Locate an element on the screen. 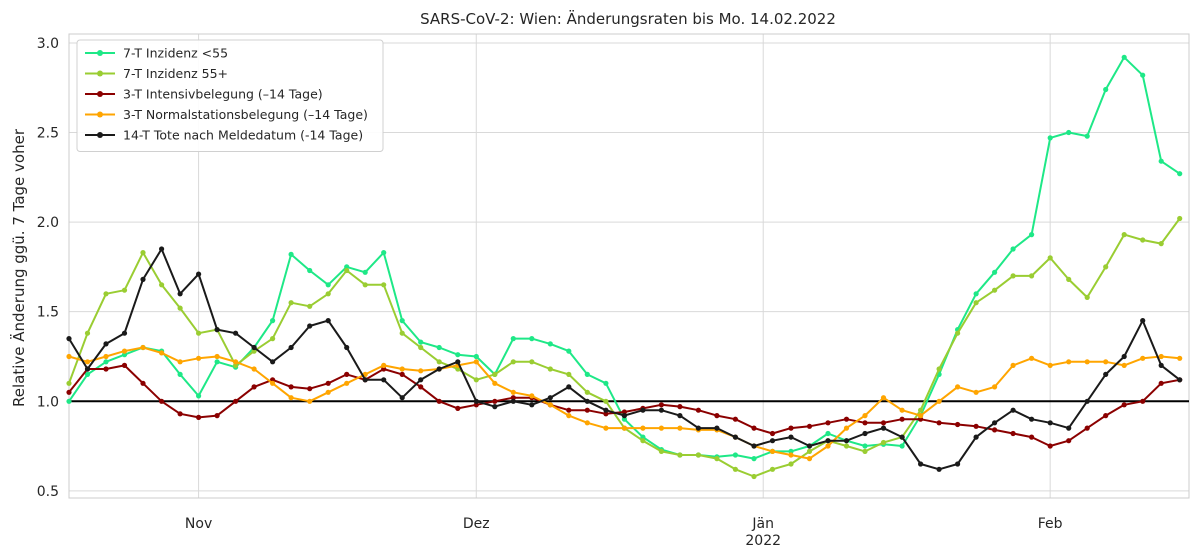  y-tick-label: 1.0 is located at coordinates (48, 402).